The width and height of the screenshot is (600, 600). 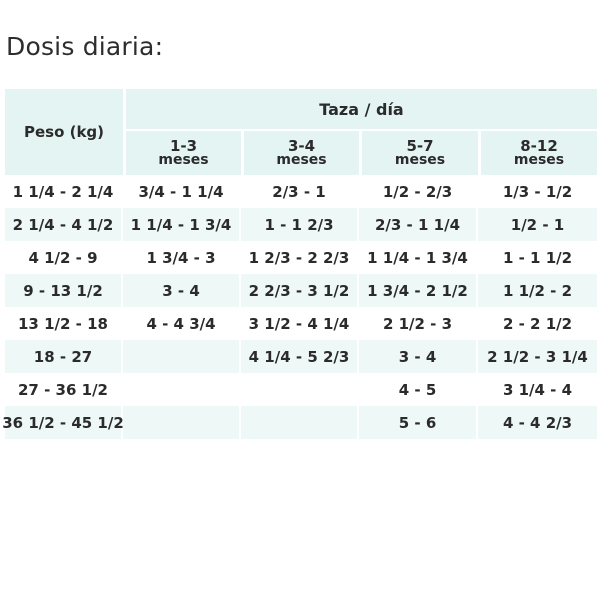 I want to click on age-header-4: 8-12 meses, so click(x=537, y=153).